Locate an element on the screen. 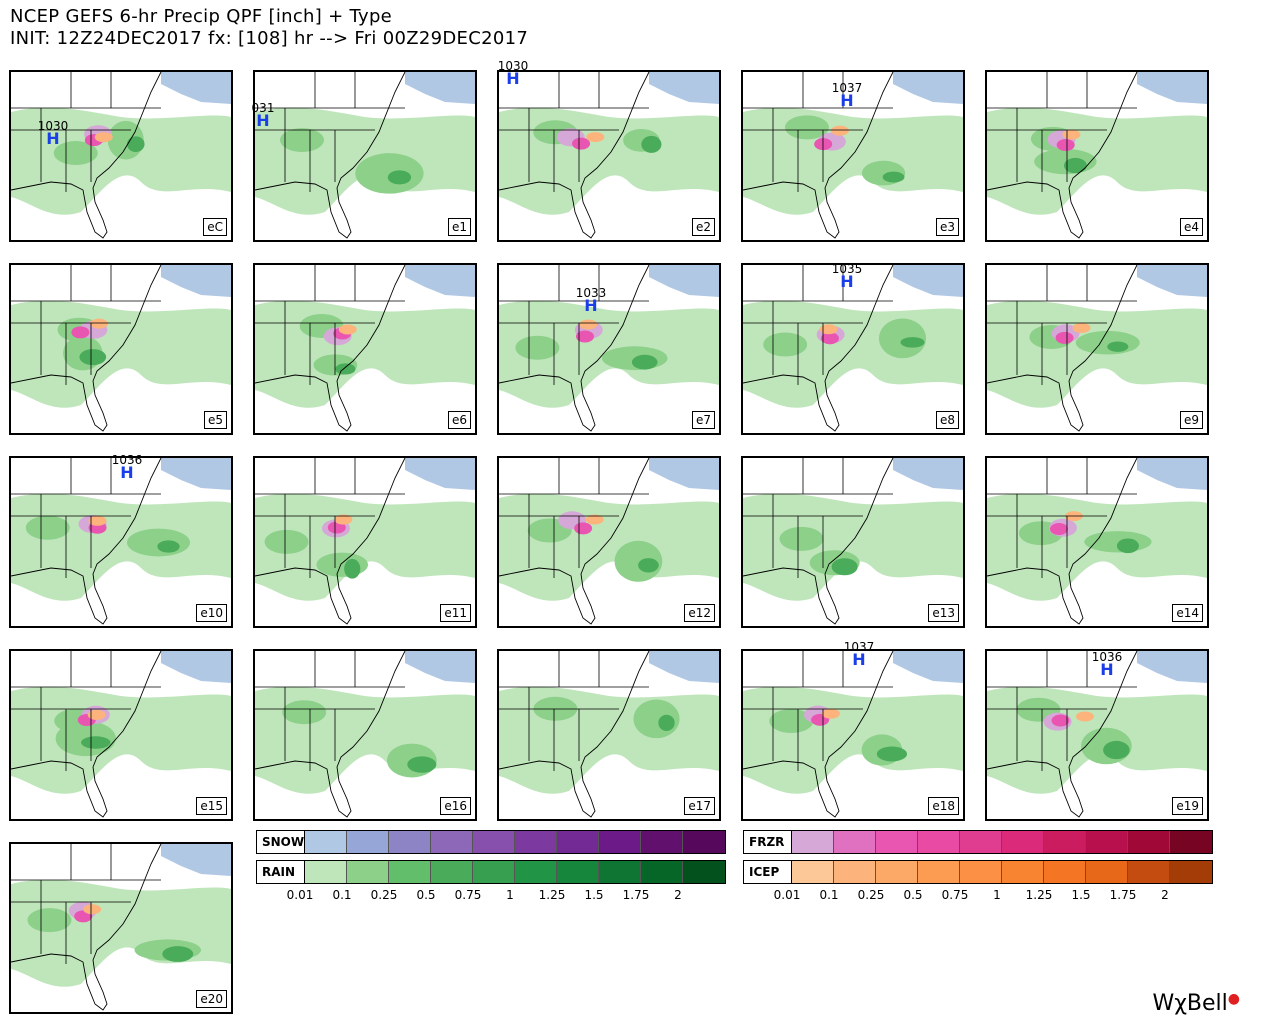 Image resolution: width=1280 pixels, height=1024 pixels. legend-tick-label: 2 is located at coordinates (678, 895).